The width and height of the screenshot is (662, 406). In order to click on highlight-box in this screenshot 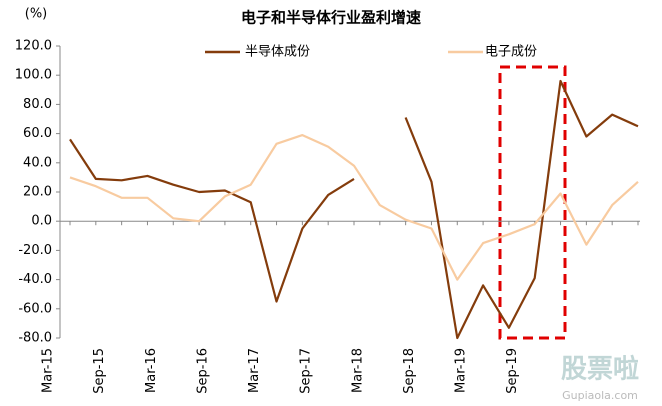, I will do `click(532, 202)`.